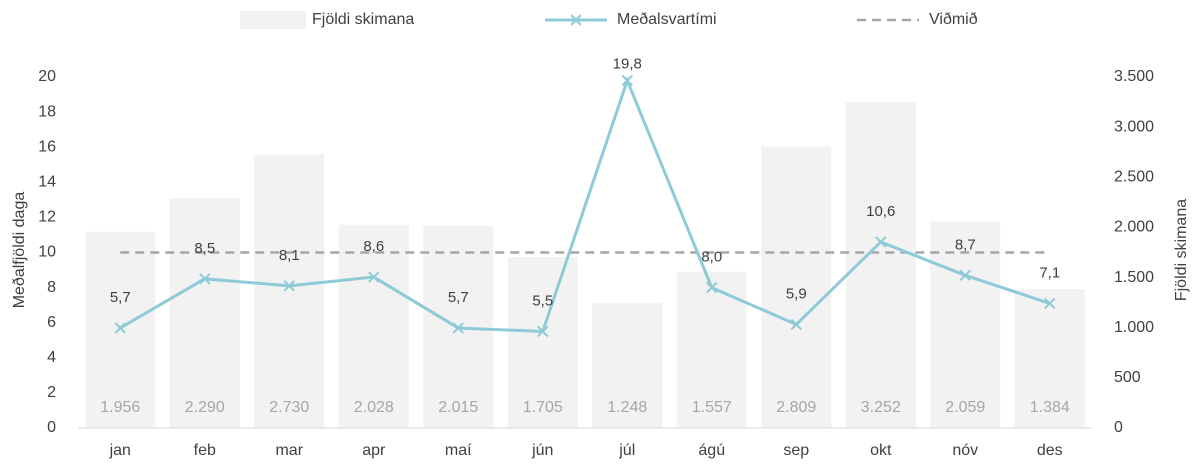  What do you see at coordinates (51, 287) in the screenshot?
I see `y-tick-label: 8` at bounding box center [51, 287].